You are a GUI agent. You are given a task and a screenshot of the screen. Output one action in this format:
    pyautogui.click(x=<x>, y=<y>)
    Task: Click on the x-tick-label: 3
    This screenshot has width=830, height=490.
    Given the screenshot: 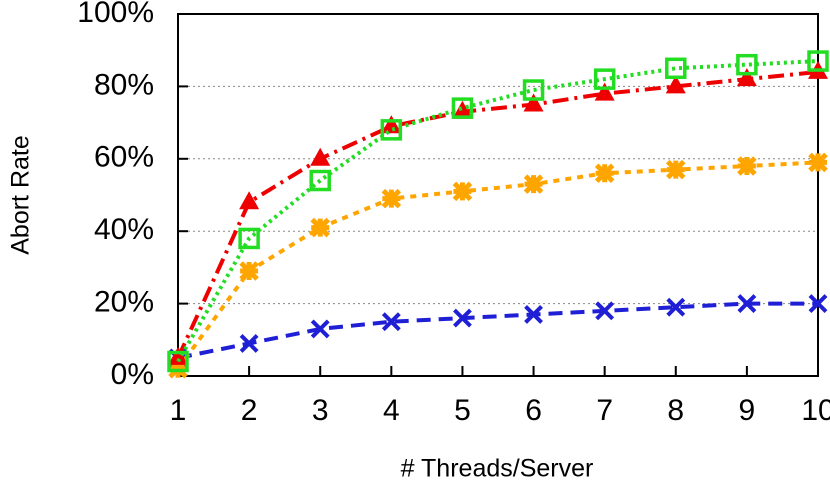 What is the action you would take?
    pyautogui.click(x=320, y=410)
    